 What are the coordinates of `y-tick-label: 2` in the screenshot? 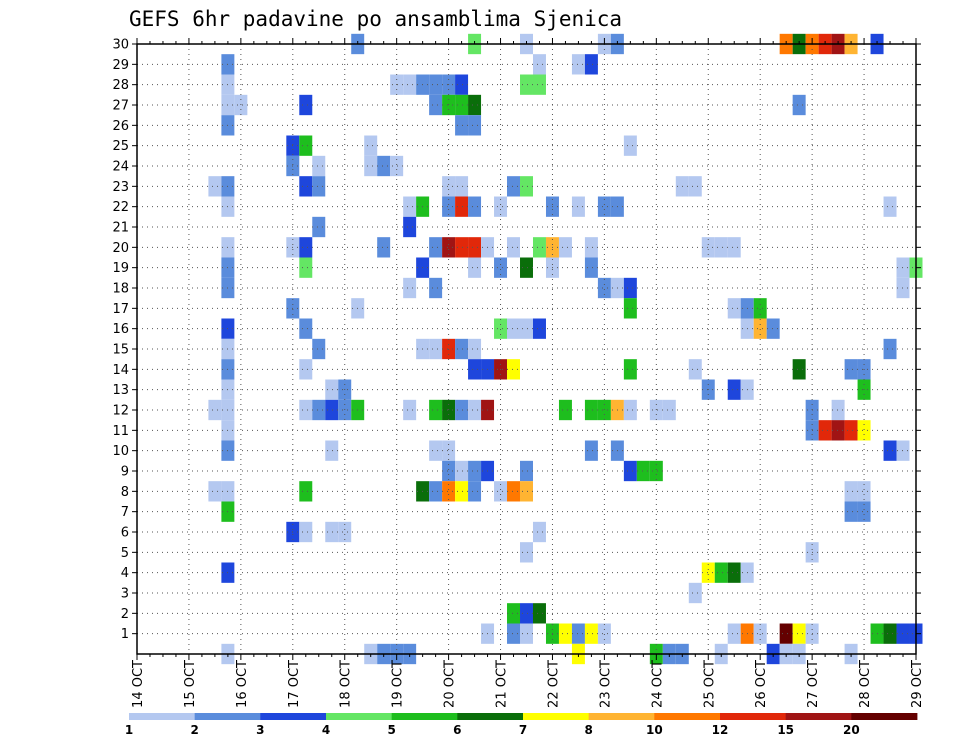 It's located at (125, 614).